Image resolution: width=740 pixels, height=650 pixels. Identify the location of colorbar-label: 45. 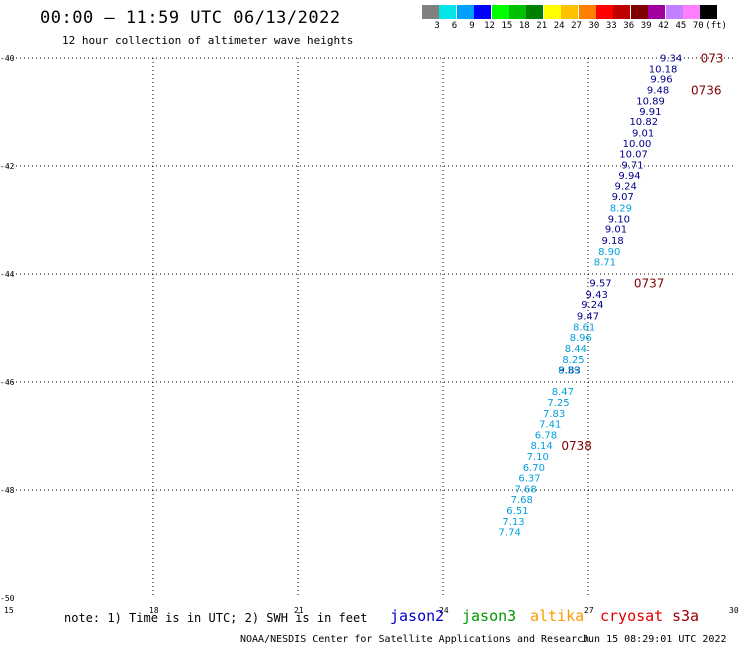
(681, 26).